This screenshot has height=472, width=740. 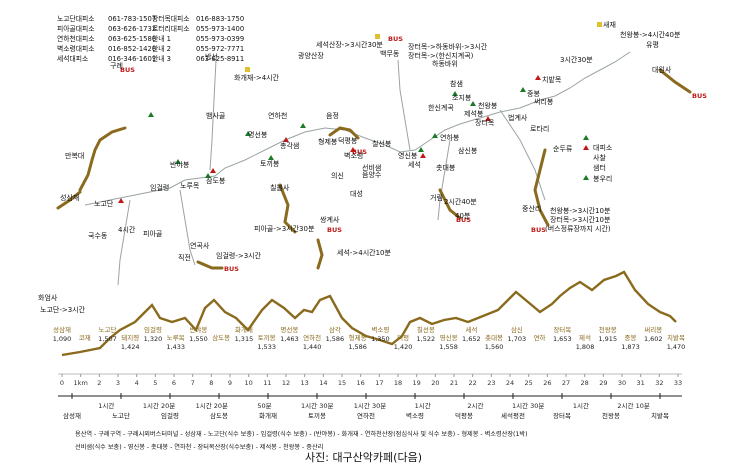 I want to click on profile-point-name: 토끼봉, so click(x=267, y=337).